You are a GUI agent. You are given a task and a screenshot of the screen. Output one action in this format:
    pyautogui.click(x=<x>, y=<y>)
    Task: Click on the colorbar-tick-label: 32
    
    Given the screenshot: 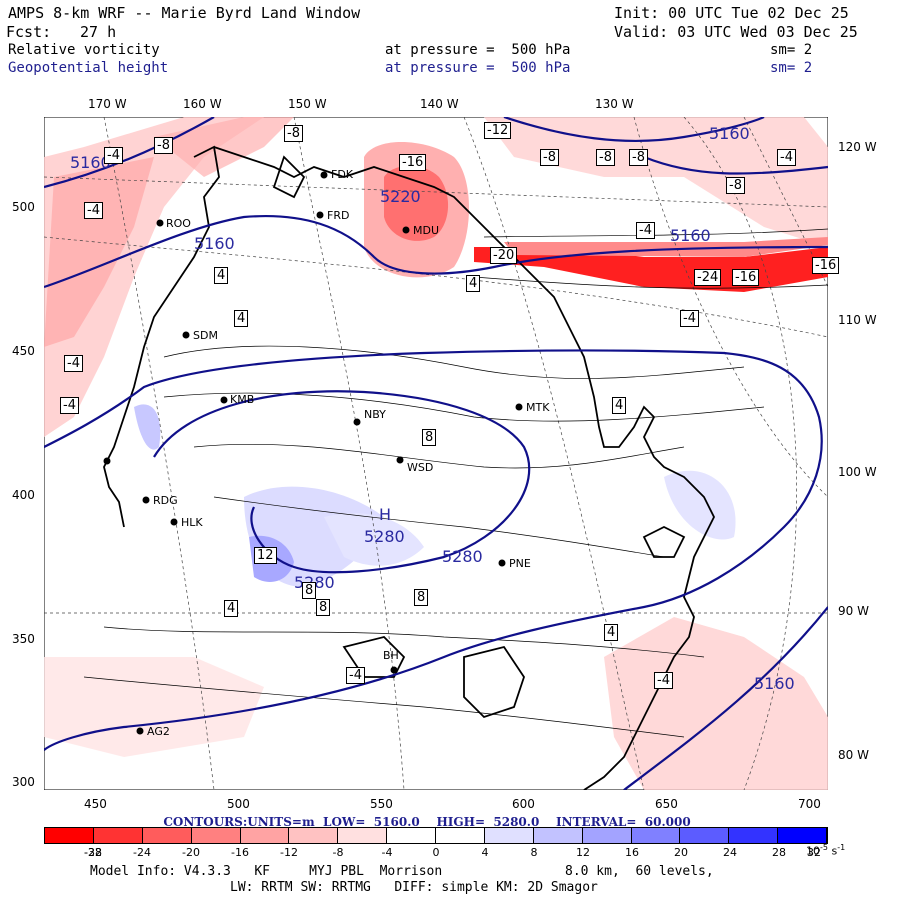 What is the action you would take?
    pyautogui.click(x=814, y=852)
    